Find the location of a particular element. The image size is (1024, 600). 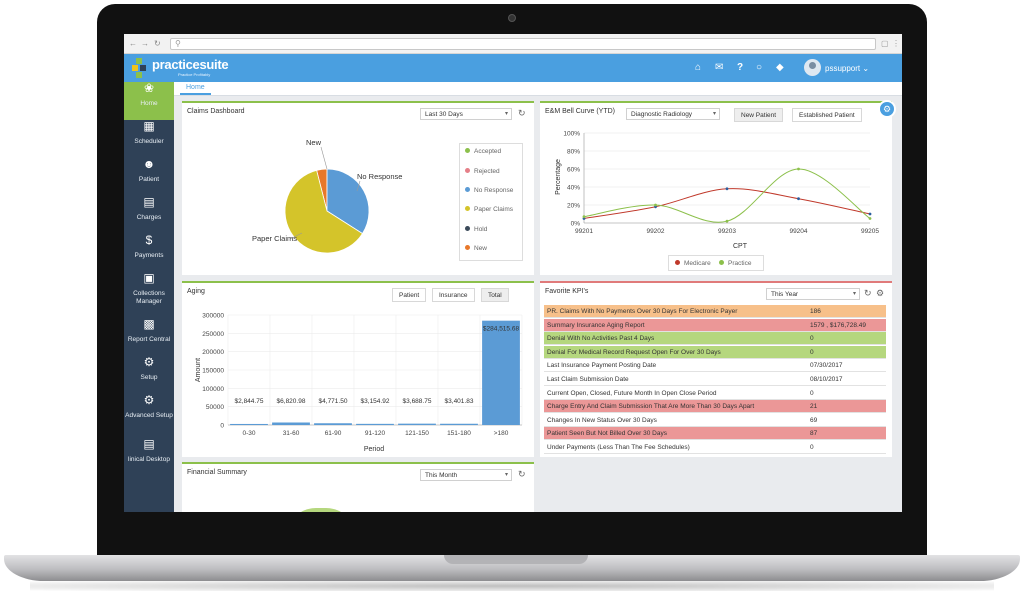

chat-icon: ○ is located at coordinates (759, 67).